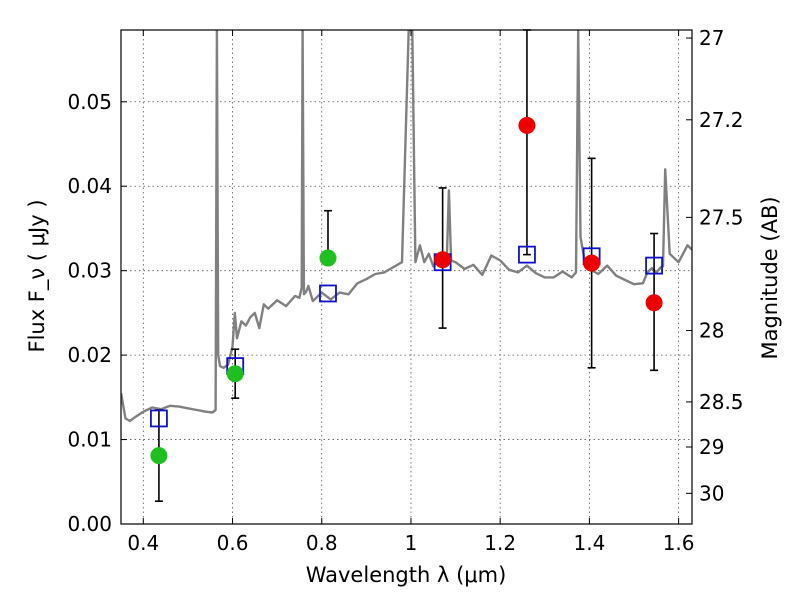 The image size is (800, 600). I want to click on y-tick-label: 0.05, so click(89, 102).